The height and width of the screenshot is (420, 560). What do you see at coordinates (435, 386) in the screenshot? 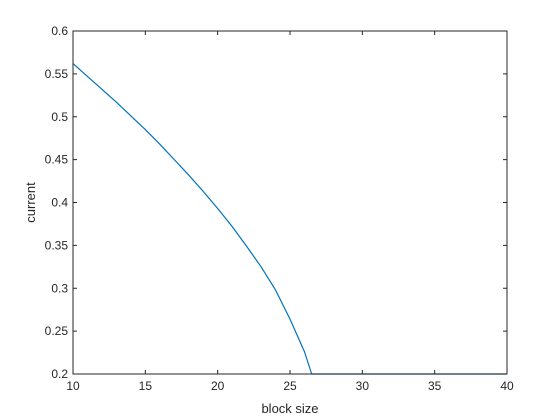
I see `x-tick-label: 35` at bounding box center [435, 386].